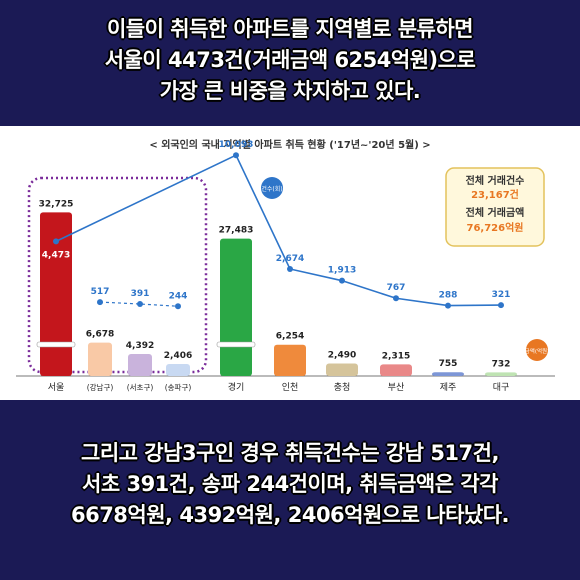 The height and width of the screenshot is (580, 580). I want to click on bar-value-label-4: 2,406, so click(178, 356).